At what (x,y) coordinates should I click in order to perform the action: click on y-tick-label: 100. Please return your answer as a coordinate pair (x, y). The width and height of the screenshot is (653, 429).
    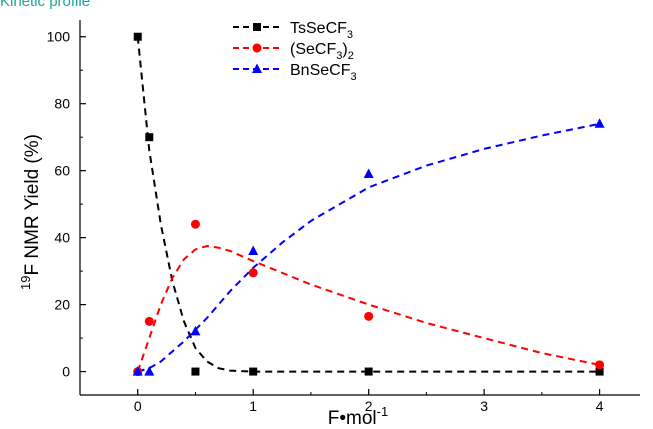
    Looking at the image, I should click on (59, 37).